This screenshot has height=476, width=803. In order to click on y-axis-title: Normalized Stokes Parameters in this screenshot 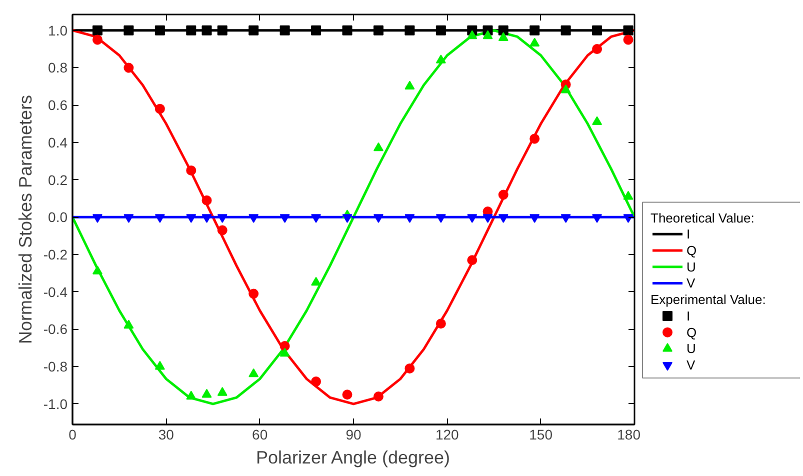, I will do `click(25, 219)`.